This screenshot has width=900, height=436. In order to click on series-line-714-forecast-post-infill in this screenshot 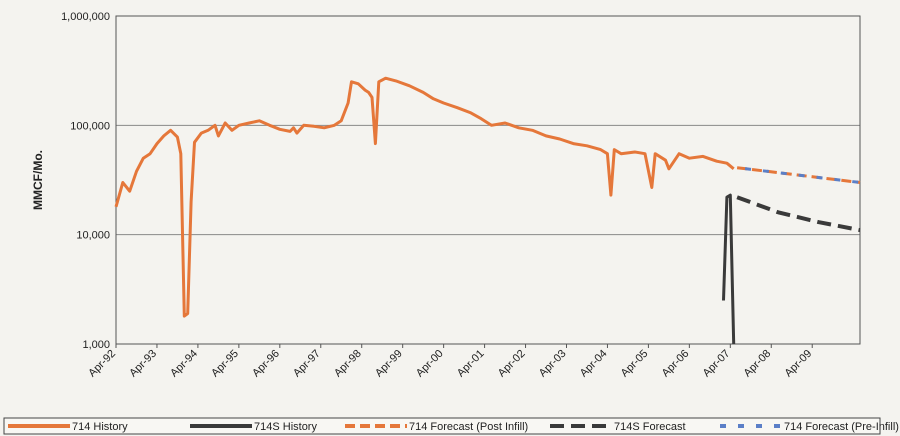, I will do `click(798, 175)`.